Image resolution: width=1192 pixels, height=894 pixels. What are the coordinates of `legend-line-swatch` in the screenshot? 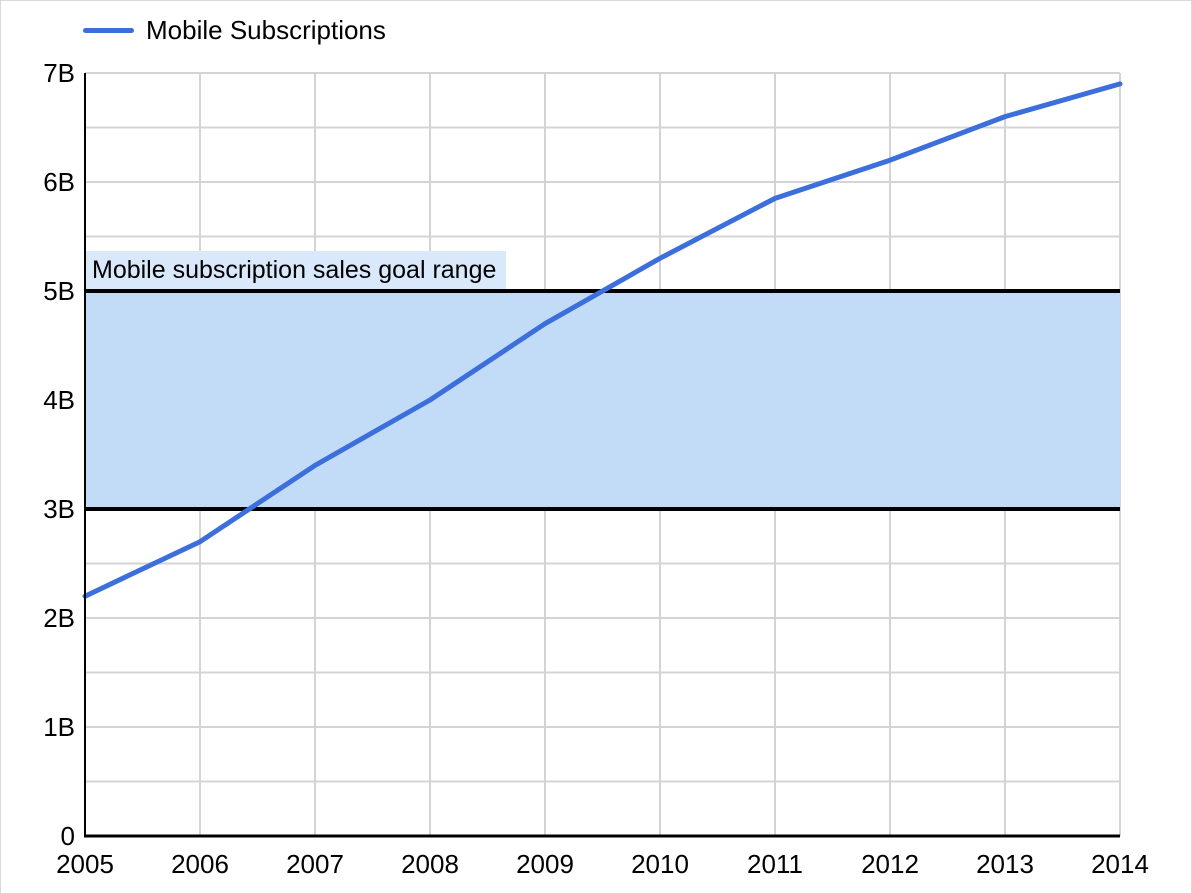 It's located at (108, 30).